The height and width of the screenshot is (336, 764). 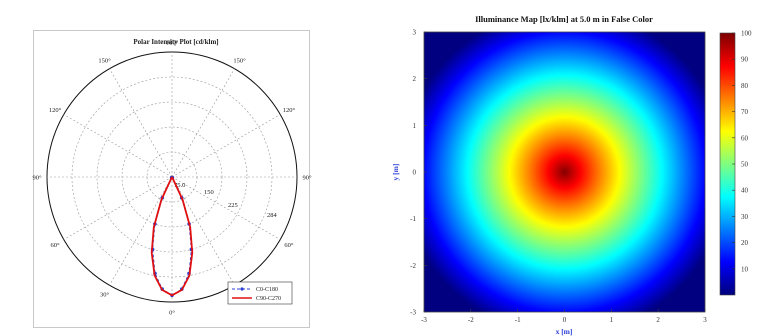 What do you see at coordinates (267, 290) in the screenshot?
I see `legend-label-c0-c180: C0-C180` at bounding box center [267, 290].